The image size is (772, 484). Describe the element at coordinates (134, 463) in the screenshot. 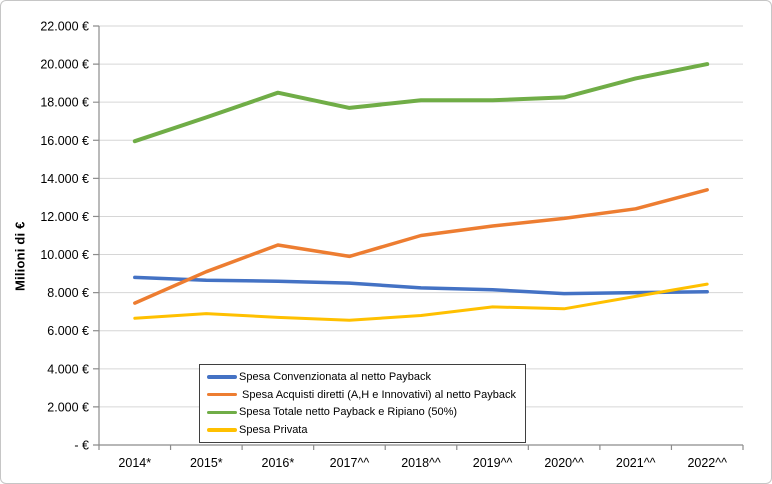

I see `x-tick-label: 2014*` at that location.